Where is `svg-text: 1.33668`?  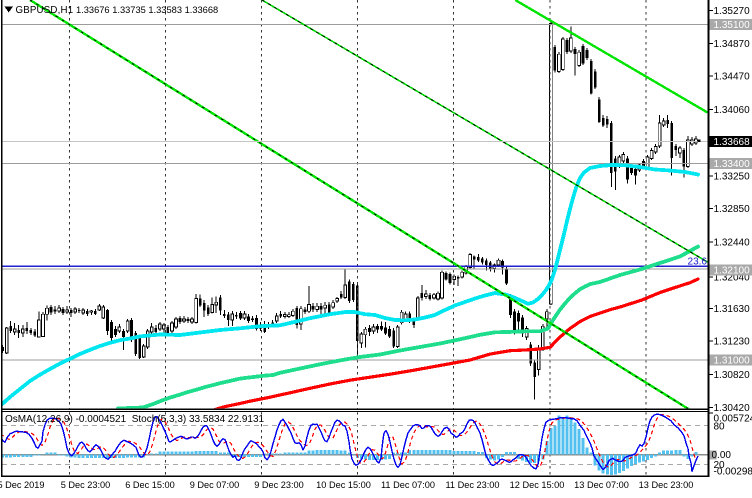 svg-text: 1.33668 is located at coordinates (732, 142).